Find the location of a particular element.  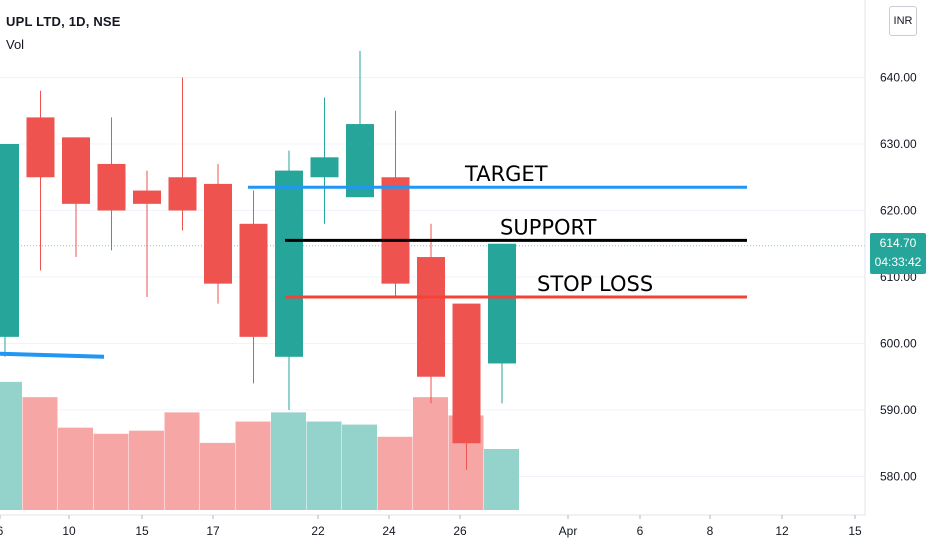

time-tick-label: 10 is located at coordinates (69, 531).